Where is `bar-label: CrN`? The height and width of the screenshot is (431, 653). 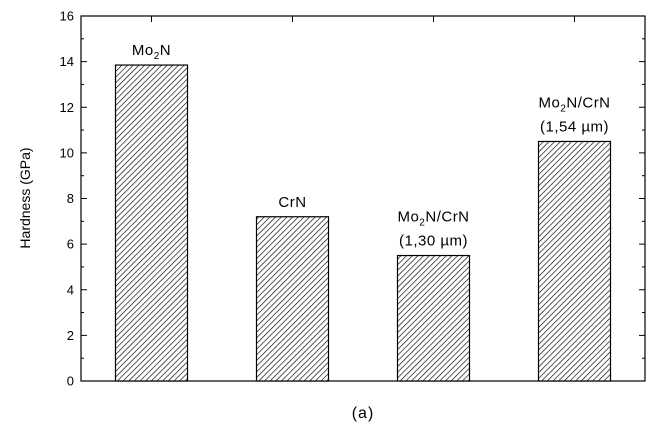
bar-label: CrN is located at coordinates (292, 202).